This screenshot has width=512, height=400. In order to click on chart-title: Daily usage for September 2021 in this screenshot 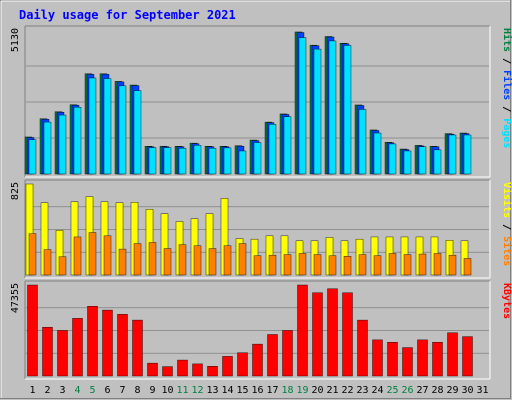, I will do `click(127, 15)`.